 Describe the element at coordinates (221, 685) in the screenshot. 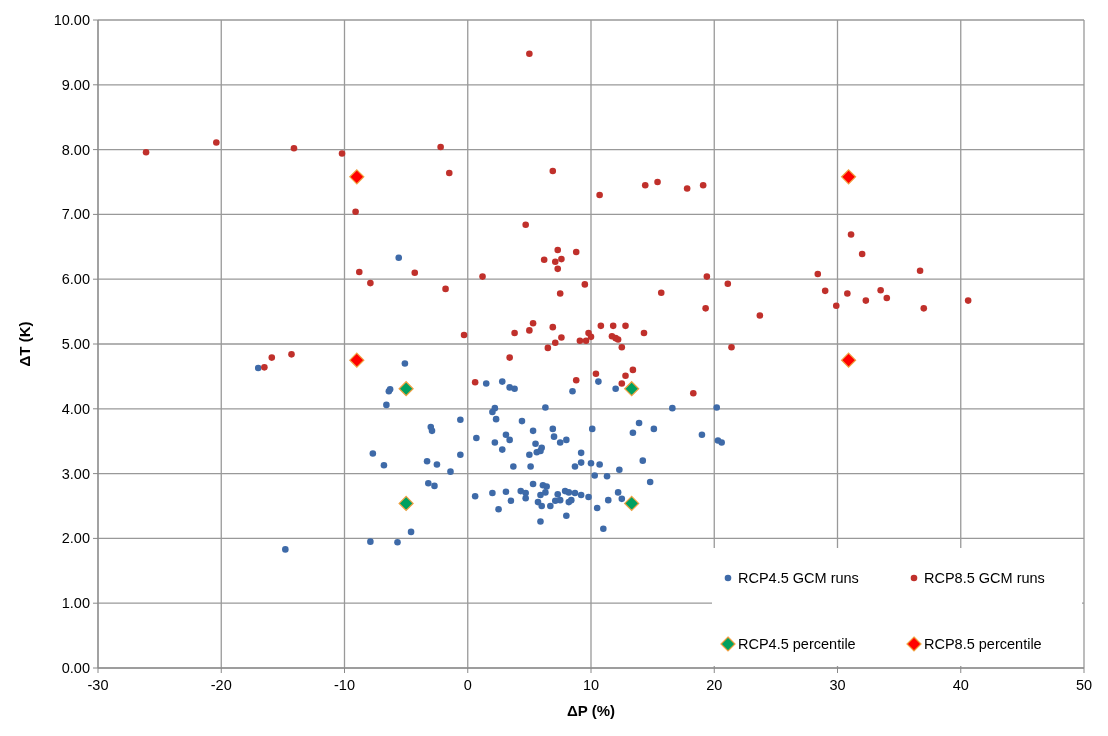

I see `x-tick-label: -20` at that location.